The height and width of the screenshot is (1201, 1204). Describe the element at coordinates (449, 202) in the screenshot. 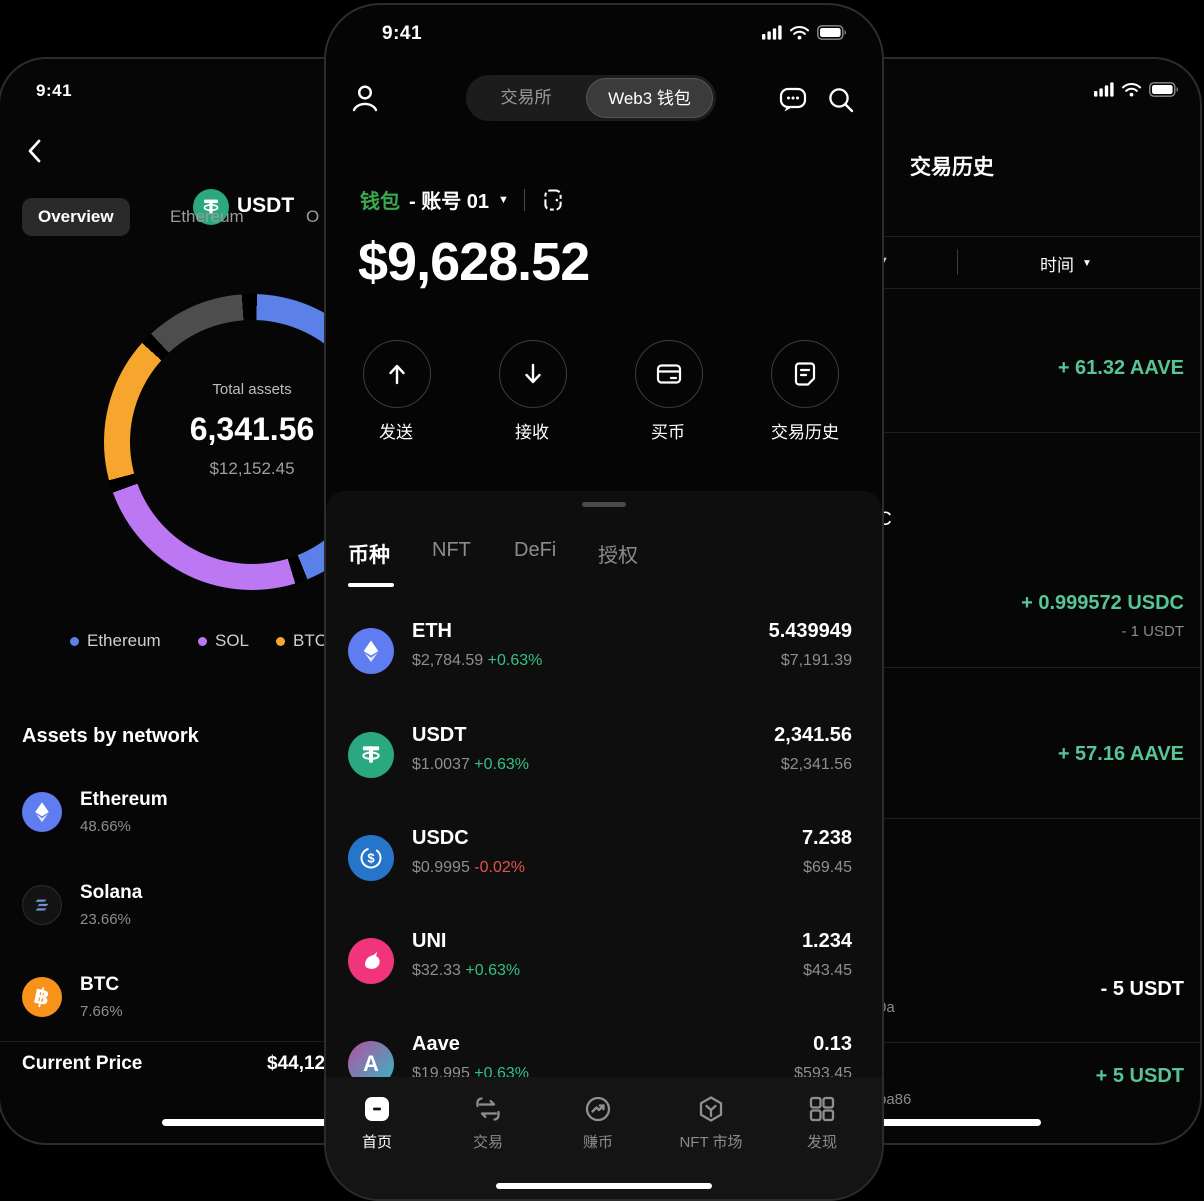

I see `account-label: - 账号 01` at that location.